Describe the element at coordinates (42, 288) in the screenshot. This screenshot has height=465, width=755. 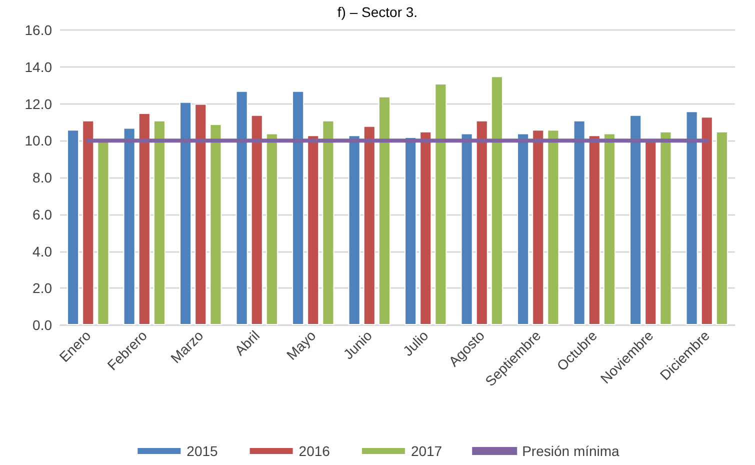
I see `y-tick-label: 2.0` at that location.